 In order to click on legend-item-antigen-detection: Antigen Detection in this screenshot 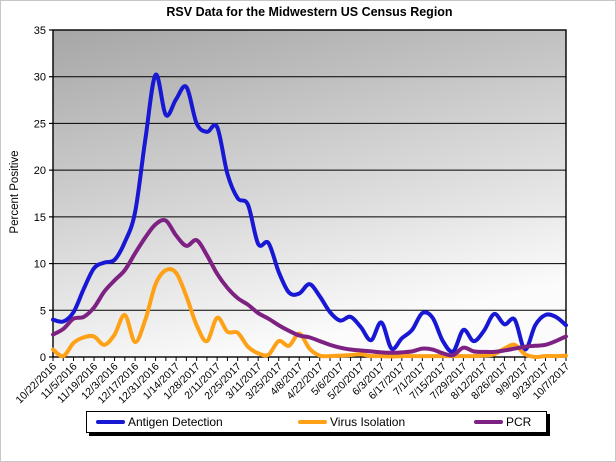, I will do `click(159, 422)`.